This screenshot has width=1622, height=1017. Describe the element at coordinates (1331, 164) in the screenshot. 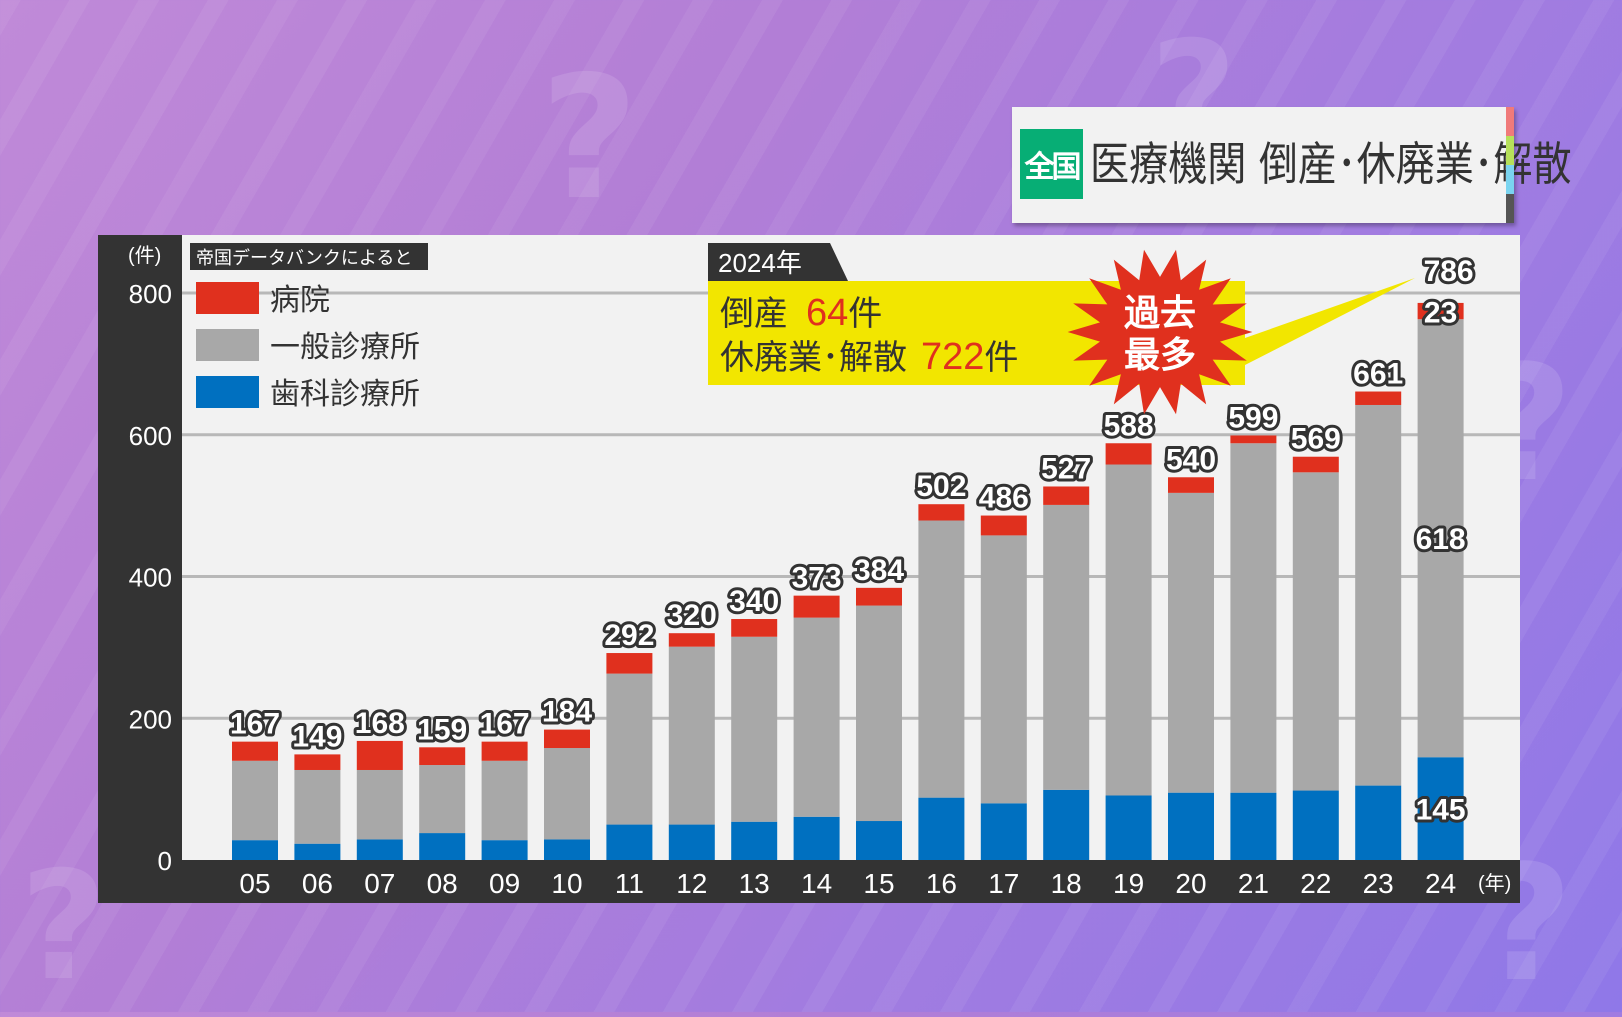

I see `chart-title: 医療機関 倒産･休廃業･解散` at that location.